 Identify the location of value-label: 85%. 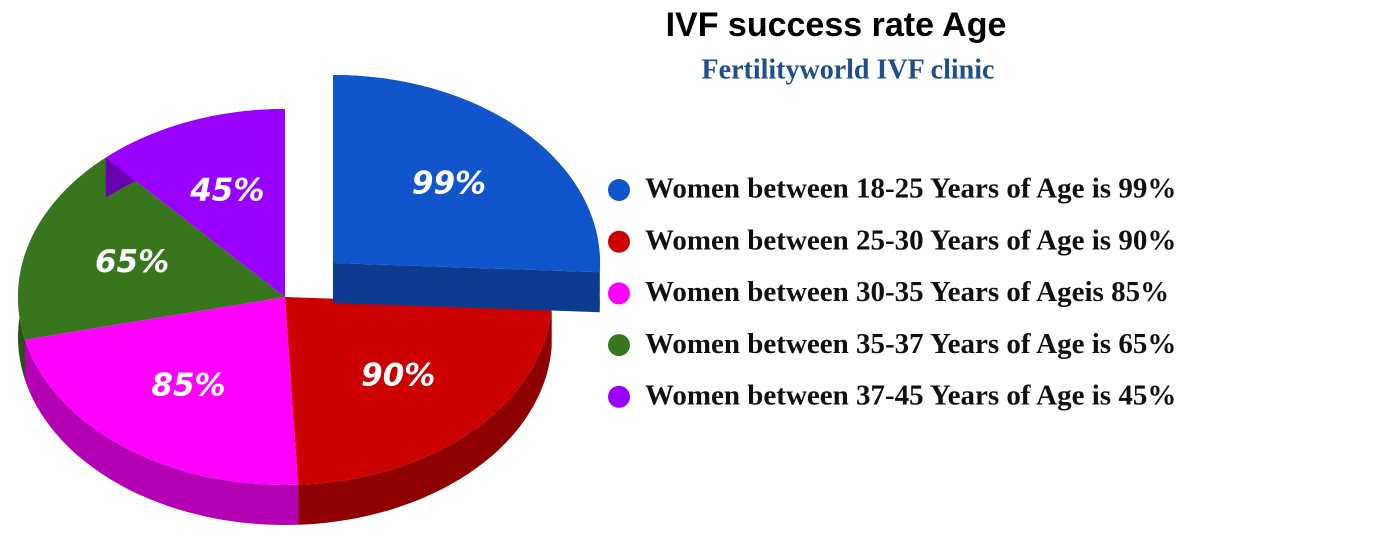
(188, 386).